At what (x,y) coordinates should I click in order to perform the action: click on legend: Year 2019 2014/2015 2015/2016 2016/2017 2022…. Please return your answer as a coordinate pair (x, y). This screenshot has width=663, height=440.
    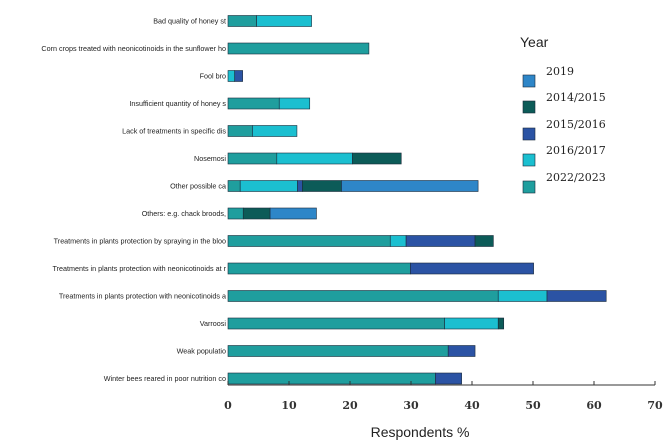
    Looking at the image, I should click on (563, 114).